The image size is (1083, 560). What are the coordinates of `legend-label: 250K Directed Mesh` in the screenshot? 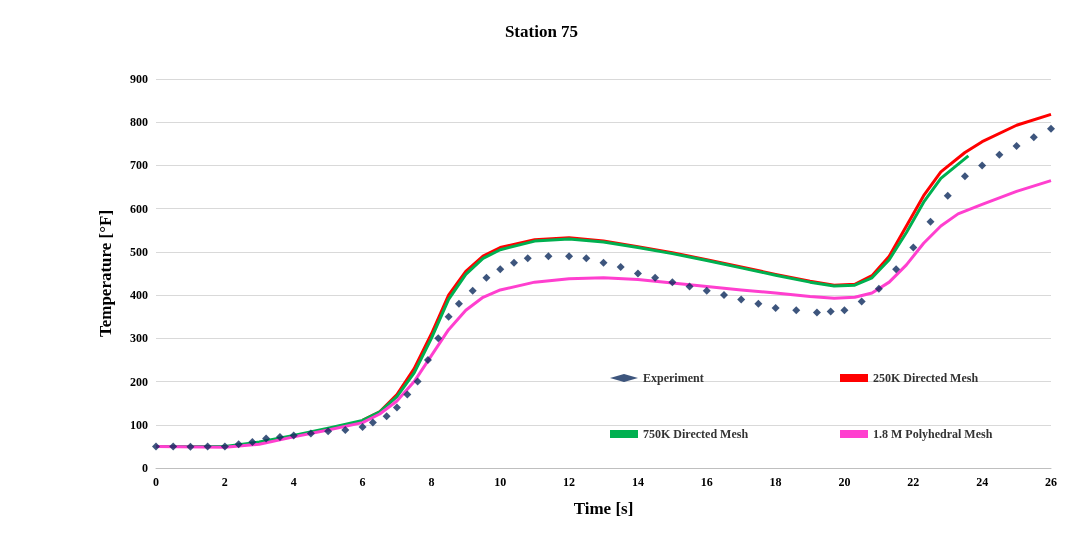 It's located at (926, 378).